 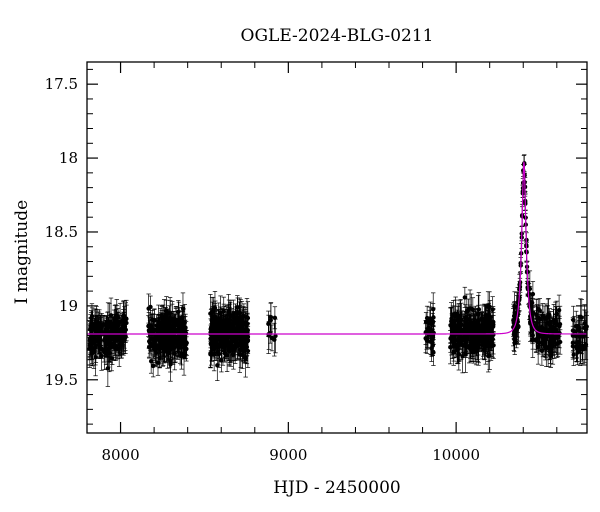 I want to click on x-tick-label: 10000, so click(x=456, y=455).